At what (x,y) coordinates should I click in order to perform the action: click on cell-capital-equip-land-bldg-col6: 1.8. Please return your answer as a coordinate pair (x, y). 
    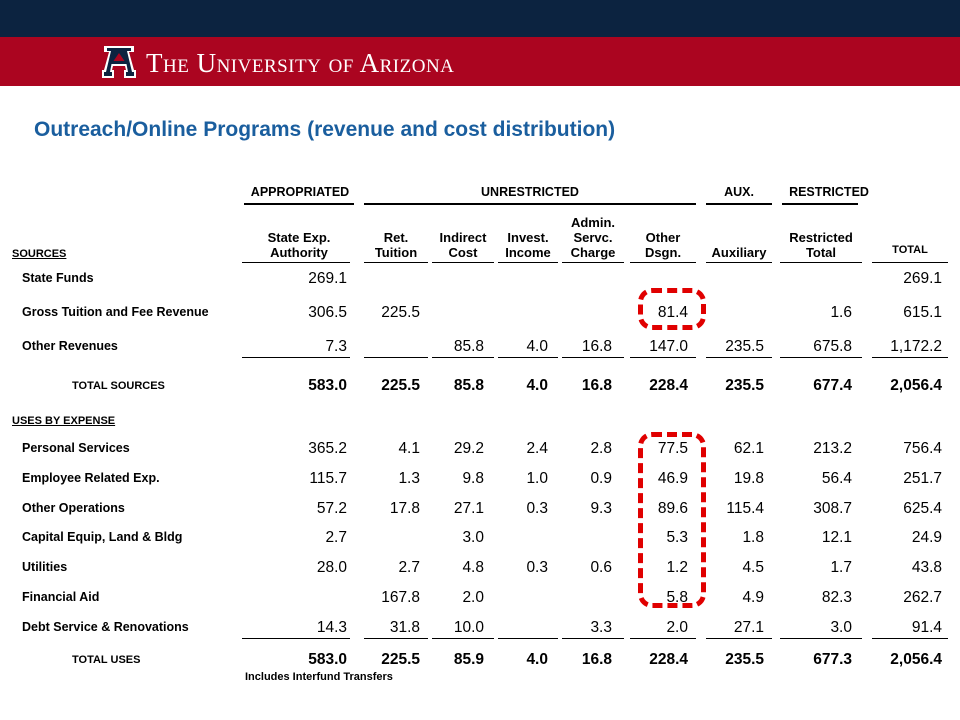
    Looking at the image, I should click on (753, 537).